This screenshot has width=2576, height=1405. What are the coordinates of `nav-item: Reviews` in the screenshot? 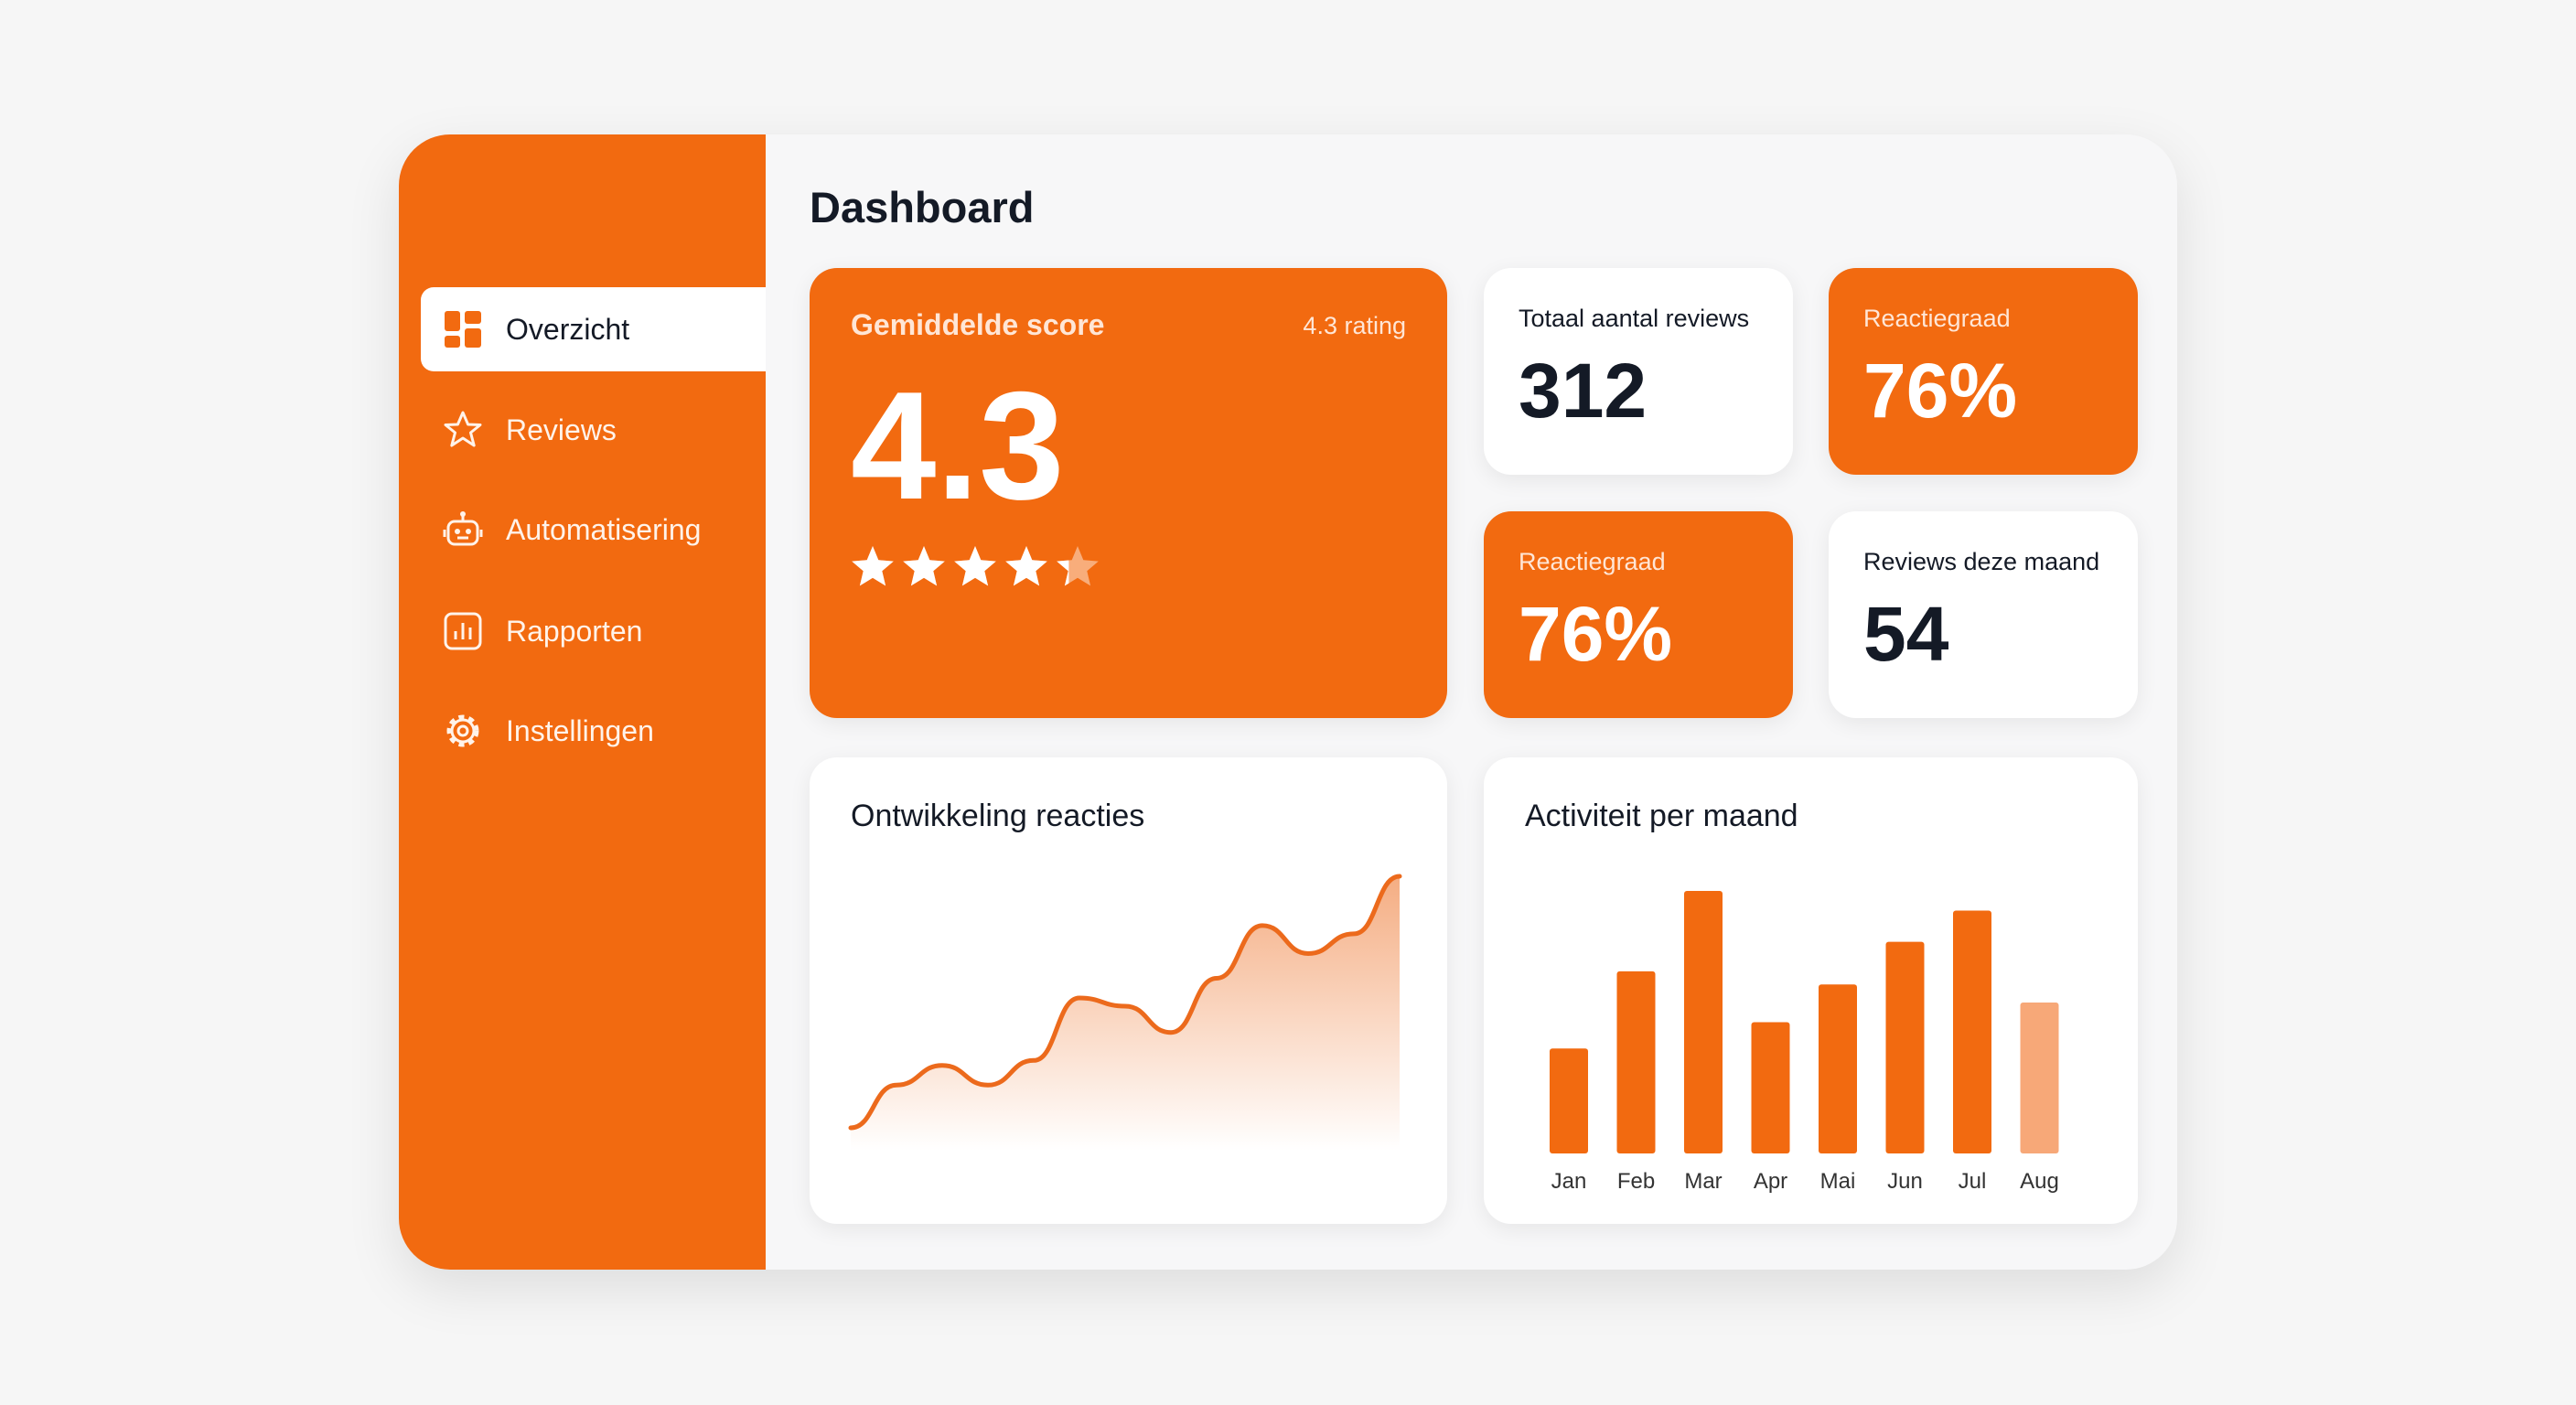 It's located at (593, 430).